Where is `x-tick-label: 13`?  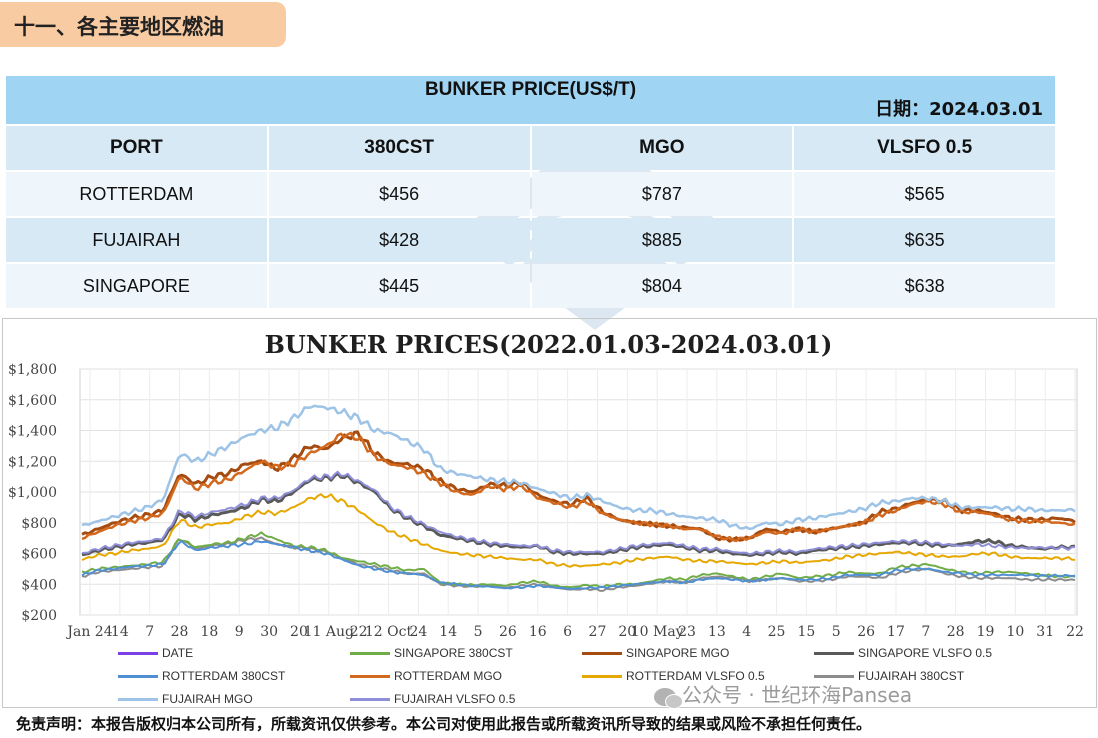 x-tick-label: 13 is located at coordinates (717, 632).